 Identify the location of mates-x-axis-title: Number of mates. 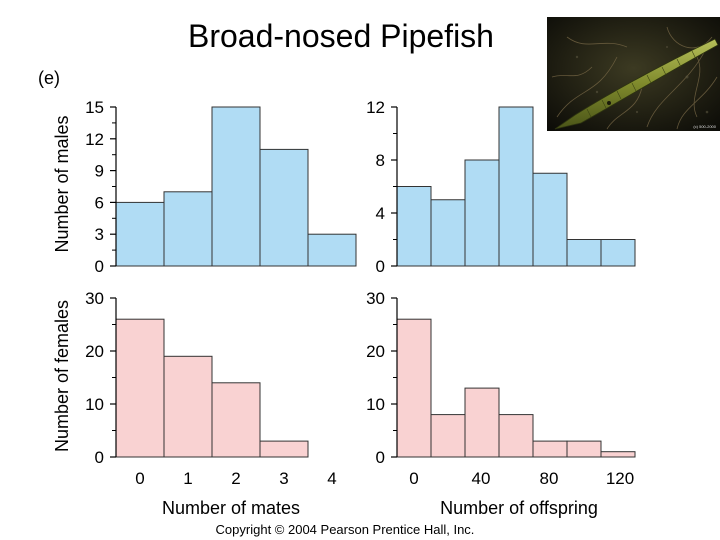
(231, 508).